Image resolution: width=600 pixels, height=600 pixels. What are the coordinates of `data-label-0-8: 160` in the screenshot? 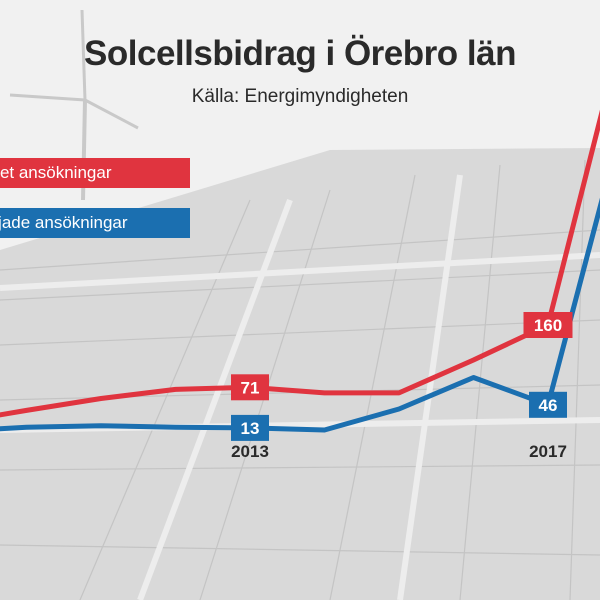 It's located at (548, 325).